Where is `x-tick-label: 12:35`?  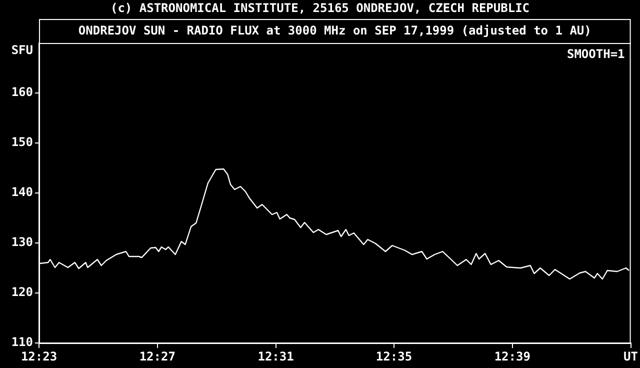 x-tick-label: 12:35 is located at coordinates (394, 356).